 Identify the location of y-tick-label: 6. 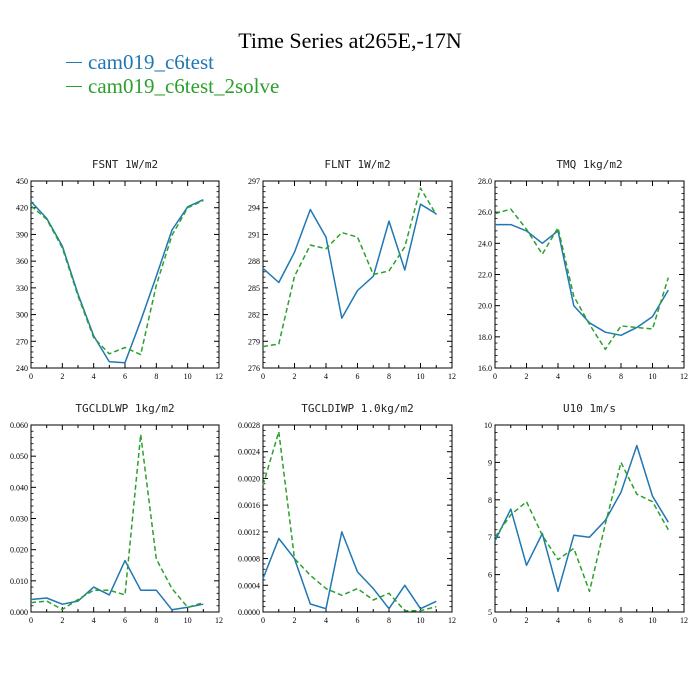
(490, 575).